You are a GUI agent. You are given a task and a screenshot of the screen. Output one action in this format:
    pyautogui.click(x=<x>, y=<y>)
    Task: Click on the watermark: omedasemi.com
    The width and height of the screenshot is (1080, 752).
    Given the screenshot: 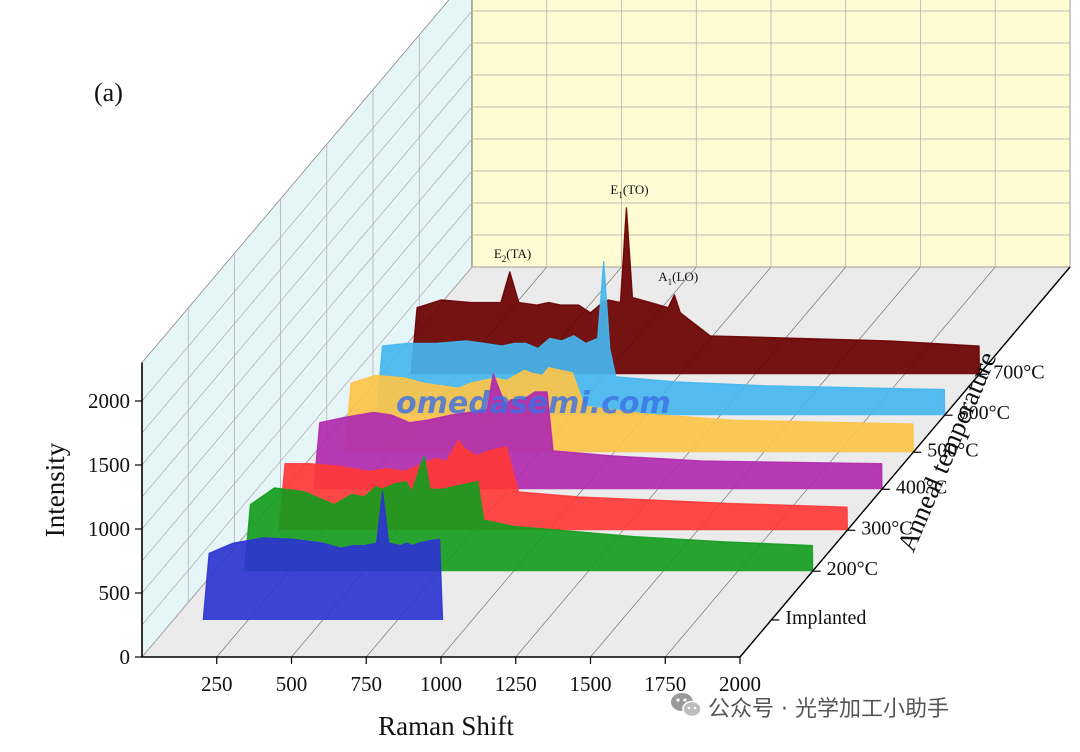 What is the action you would take?
    pyautogui.click(x=533, y=403)
    